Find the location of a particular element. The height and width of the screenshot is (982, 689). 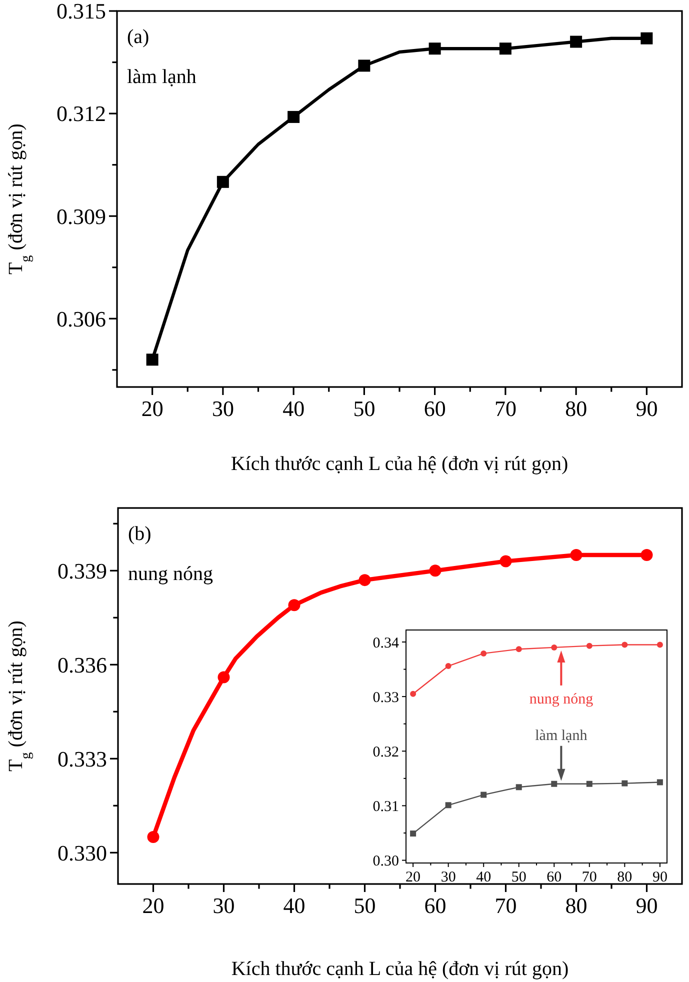

y-tick-label: 0.339 is located at coordinates (82, 571).